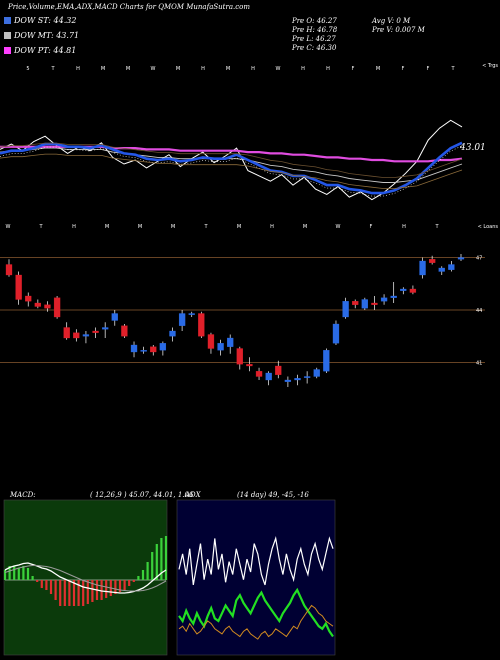  I want to click on macd-title: MACD:, so click(23, 495).